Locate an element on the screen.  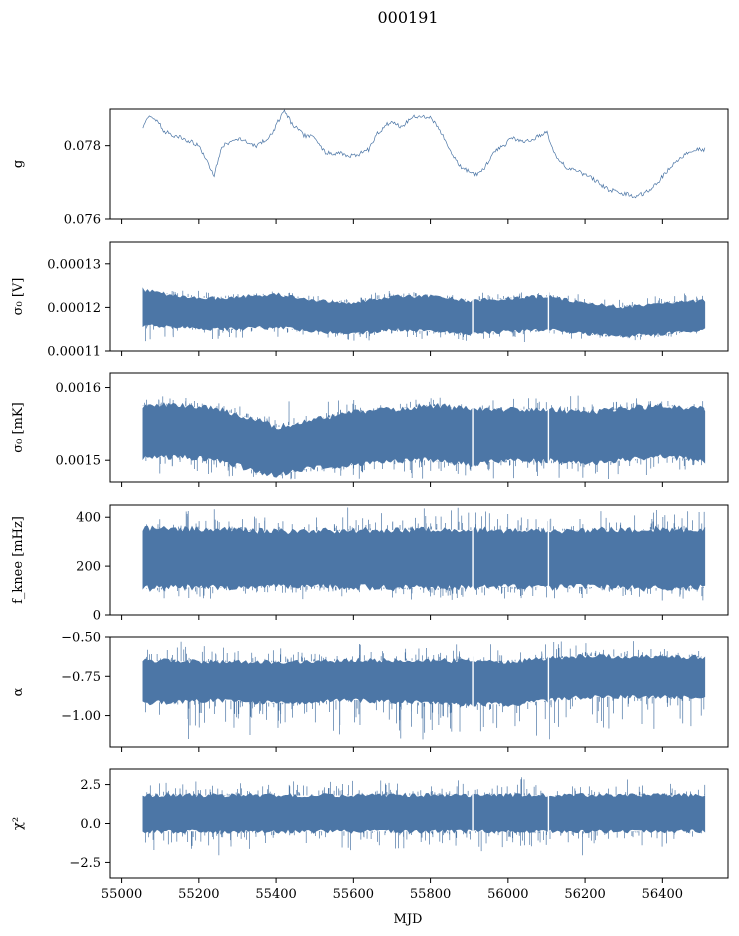
y-tick-label: 0.00012 is located at coordinates (74, 308).